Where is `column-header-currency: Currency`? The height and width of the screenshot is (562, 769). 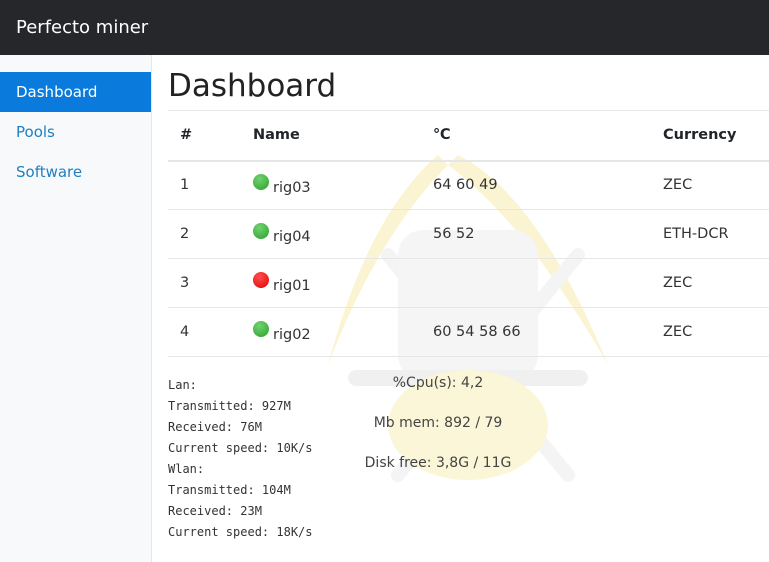
column-header-currency: Currency is located at coordinates (716, 136).